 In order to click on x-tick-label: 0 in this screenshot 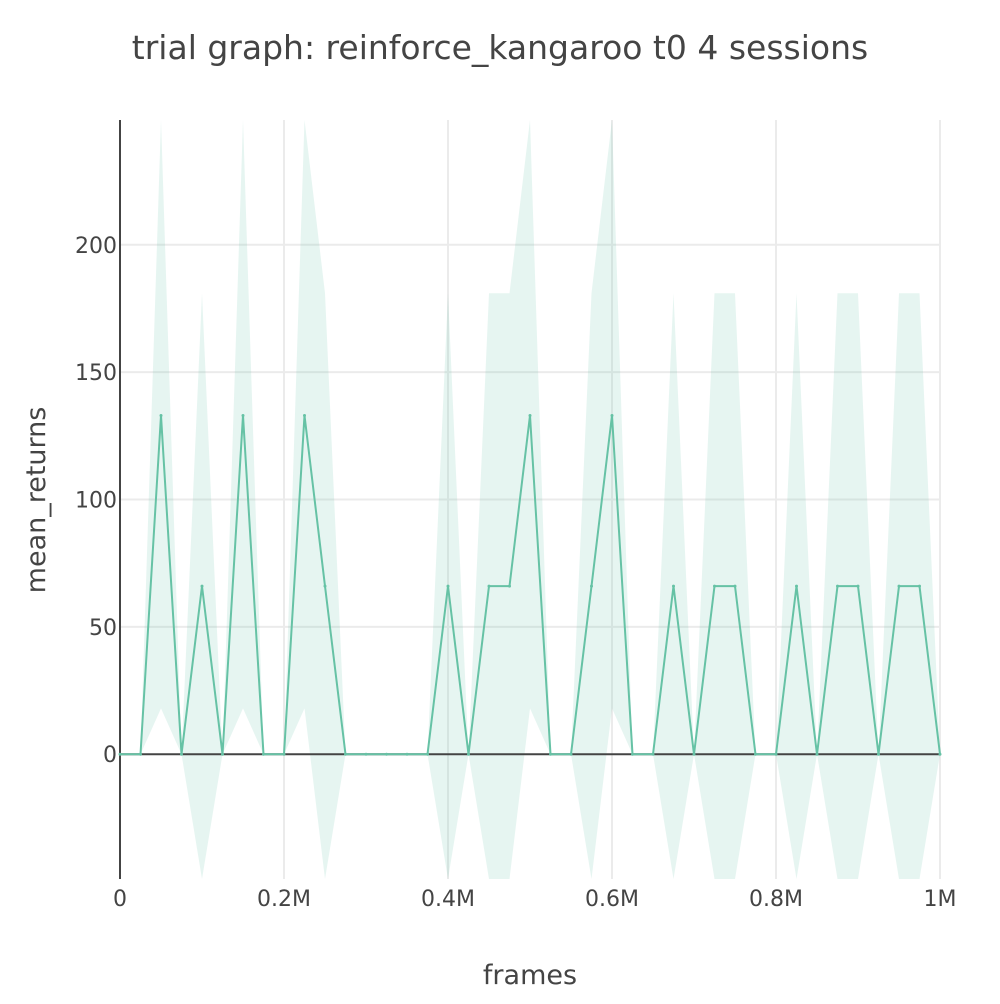, I will do `click(120, 899)`.